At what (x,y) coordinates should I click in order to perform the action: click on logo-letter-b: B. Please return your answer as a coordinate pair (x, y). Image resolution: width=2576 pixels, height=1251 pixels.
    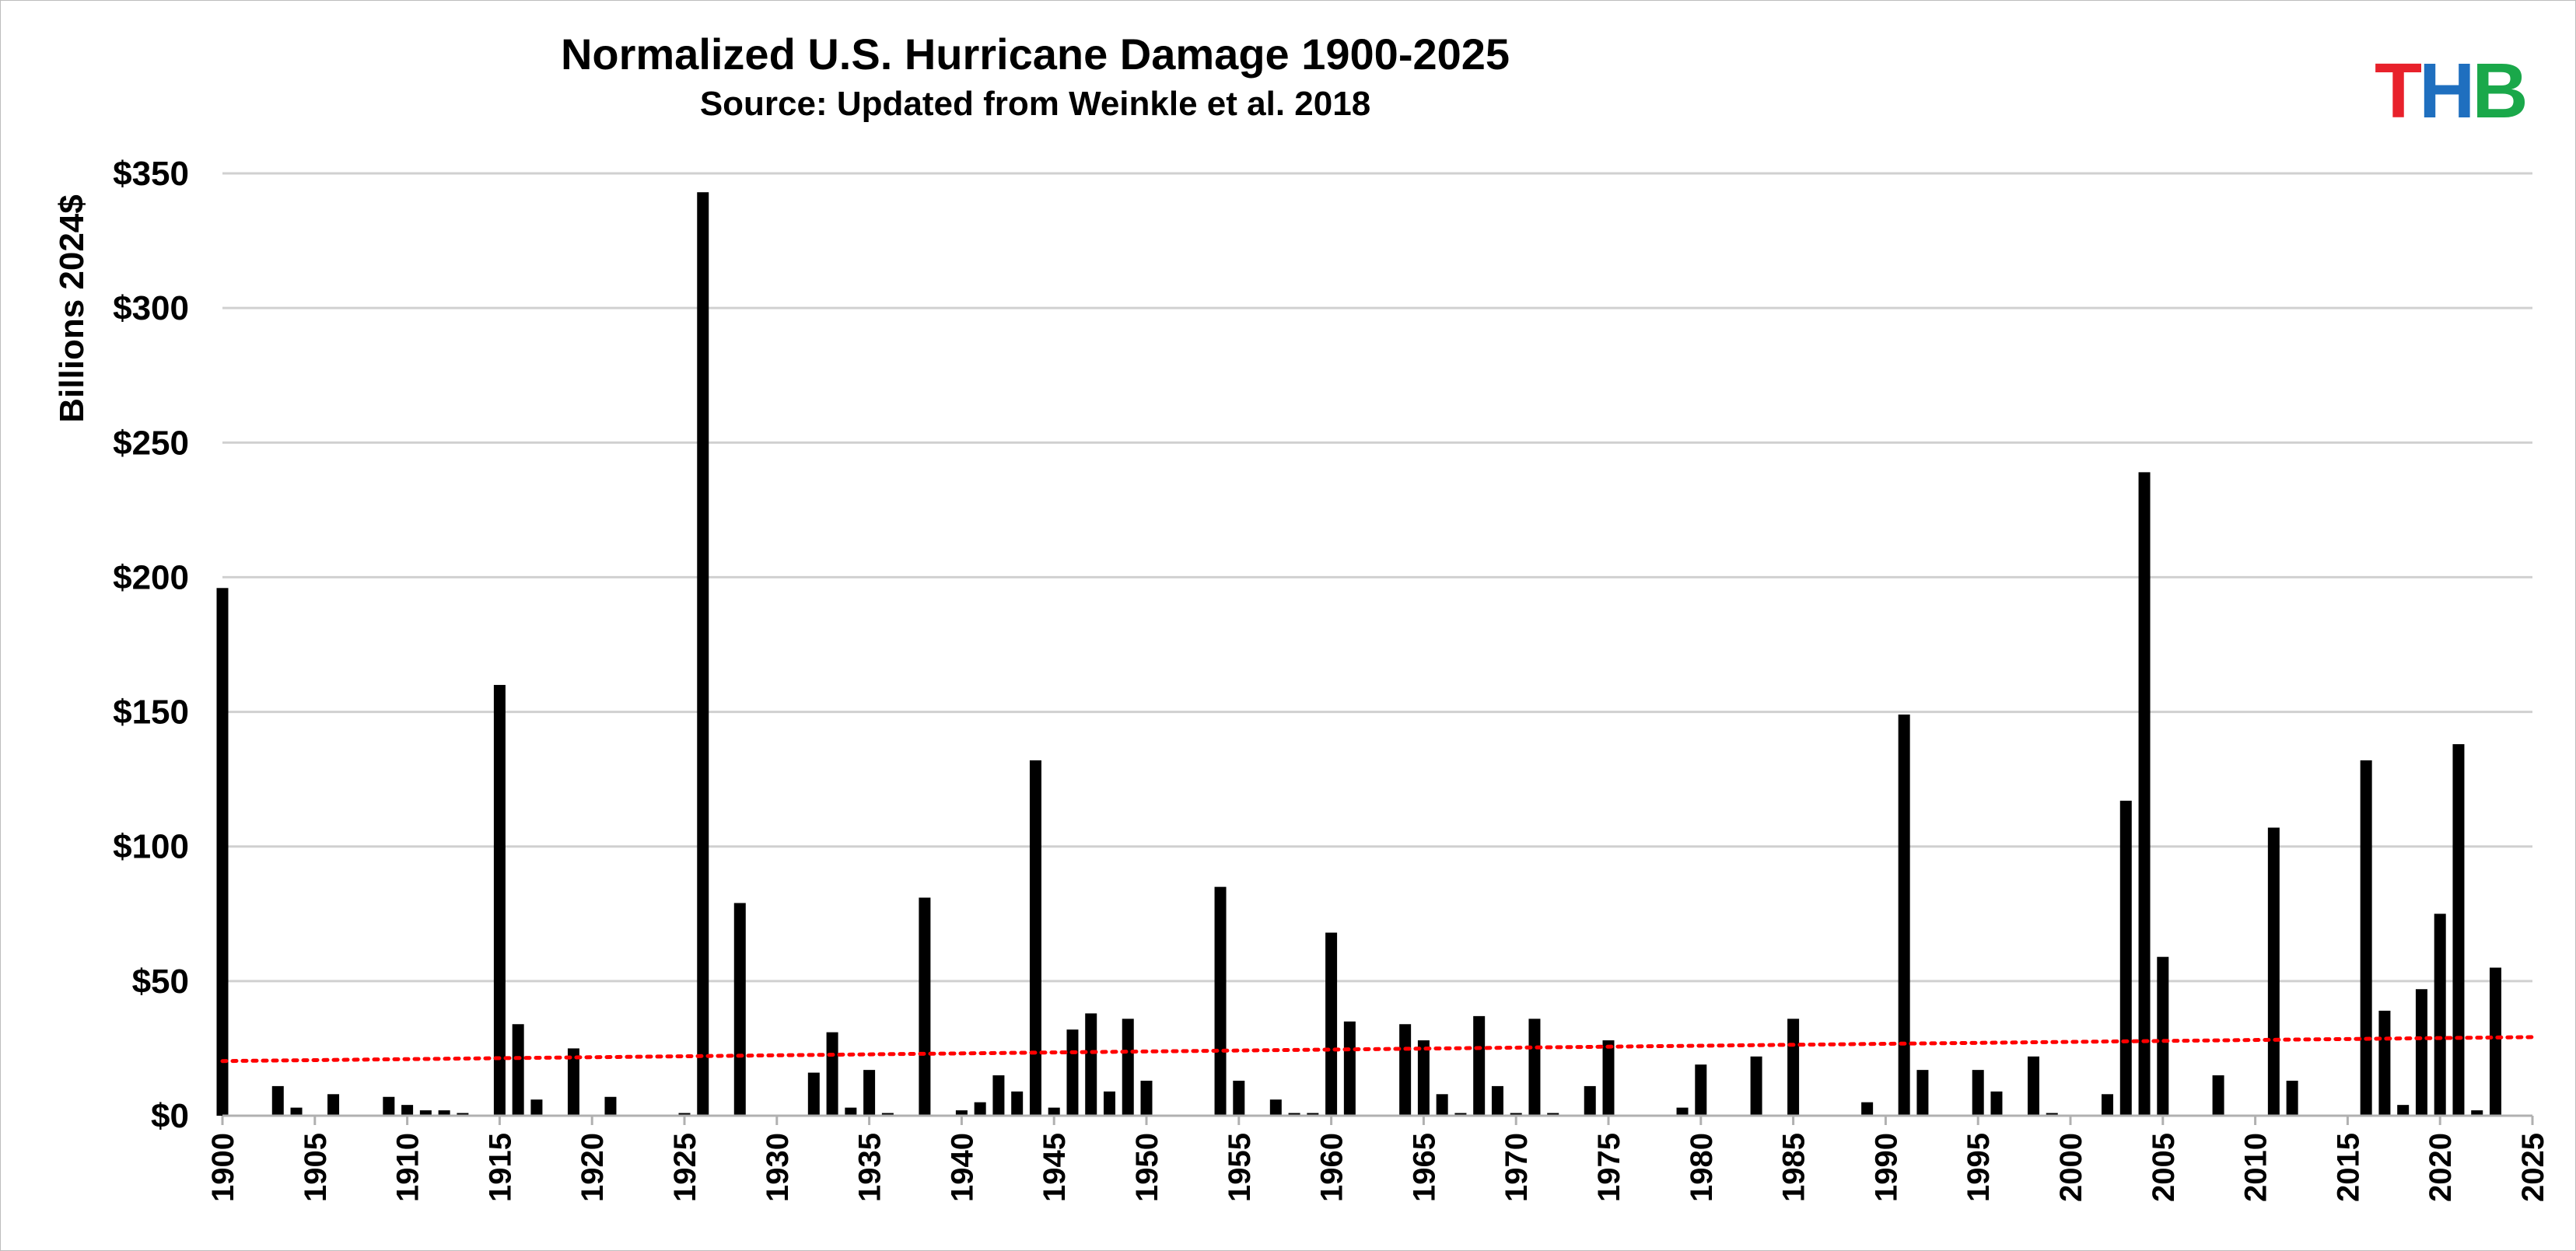
    Looking at the image, I should click on (2500, 91).